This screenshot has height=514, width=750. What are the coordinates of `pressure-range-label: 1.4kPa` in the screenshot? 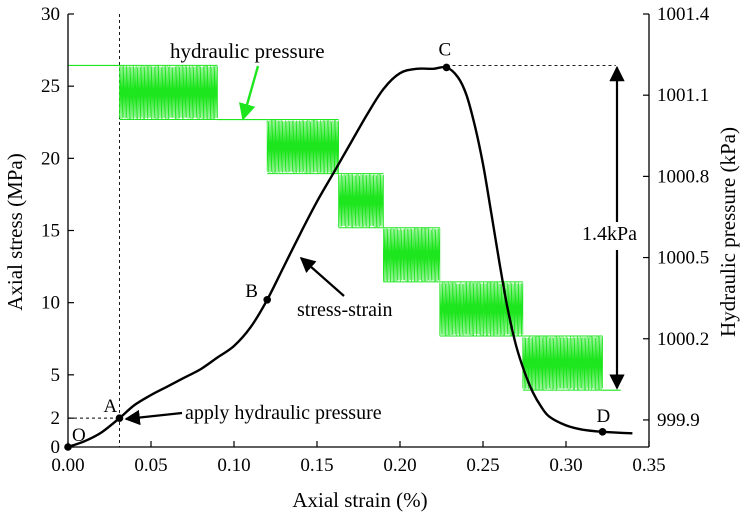 It's located at (609, 234).